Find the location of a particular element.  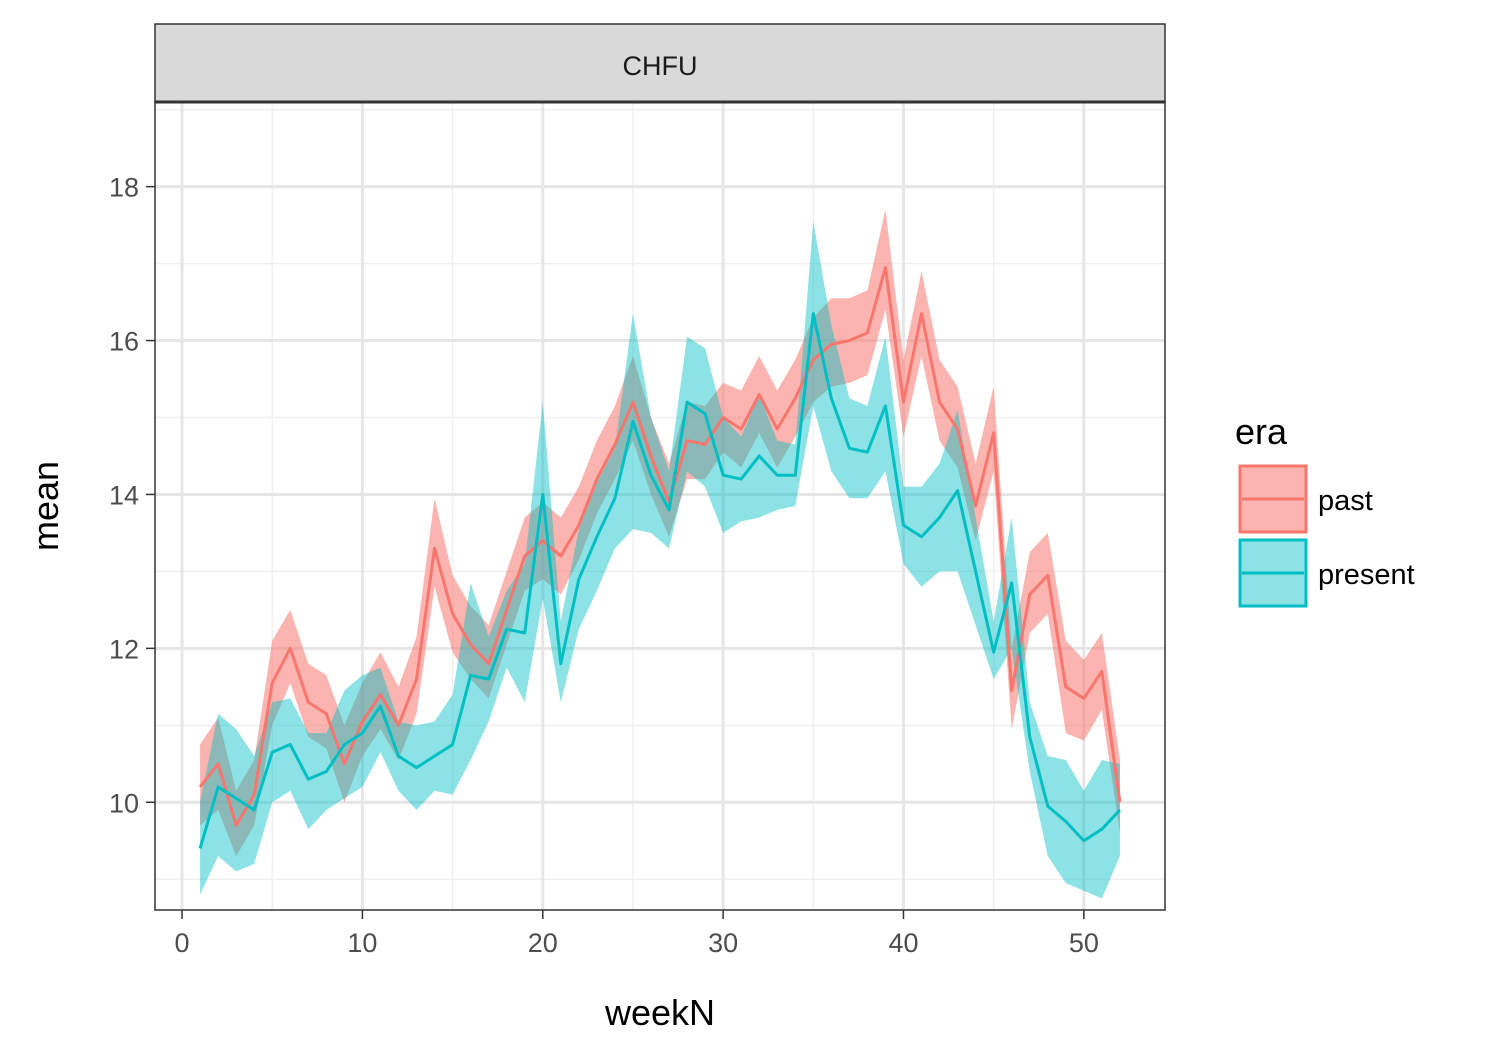

legend-title: era is located at coordinates (1261, 431).